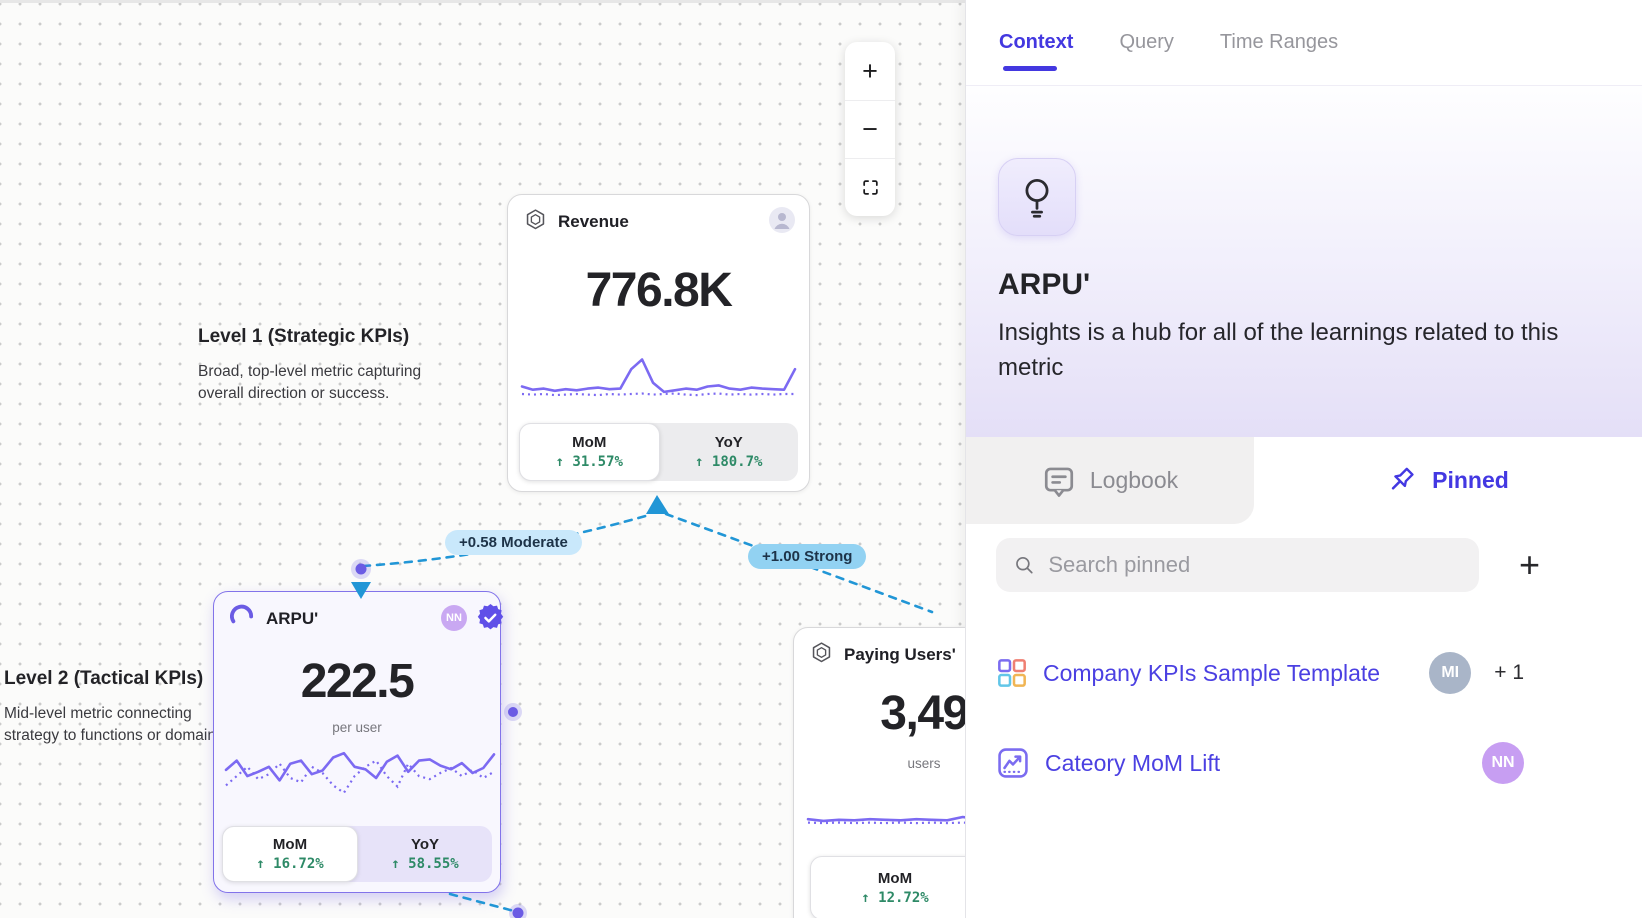  I want to click on lightbulb-icon, so click(1037, 197).